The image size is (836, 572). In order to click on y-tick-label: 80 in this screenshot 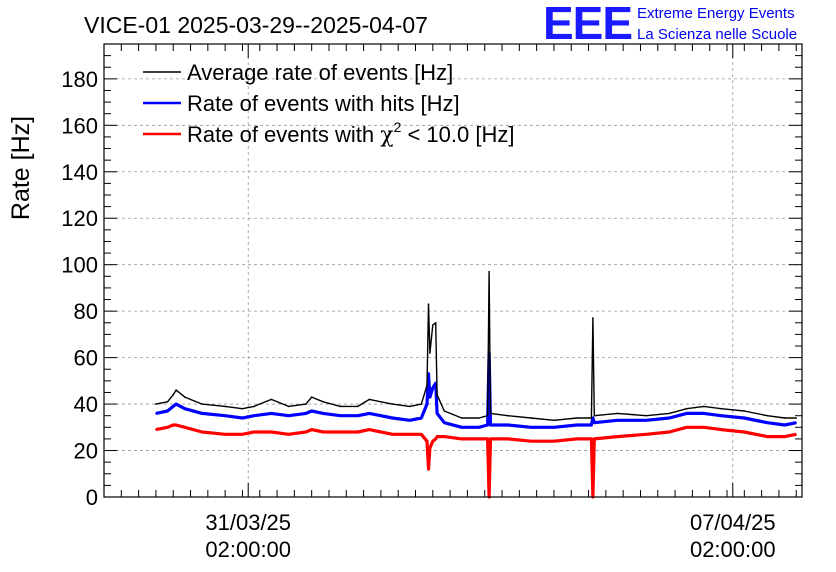, I will do `click(86, 311)`.